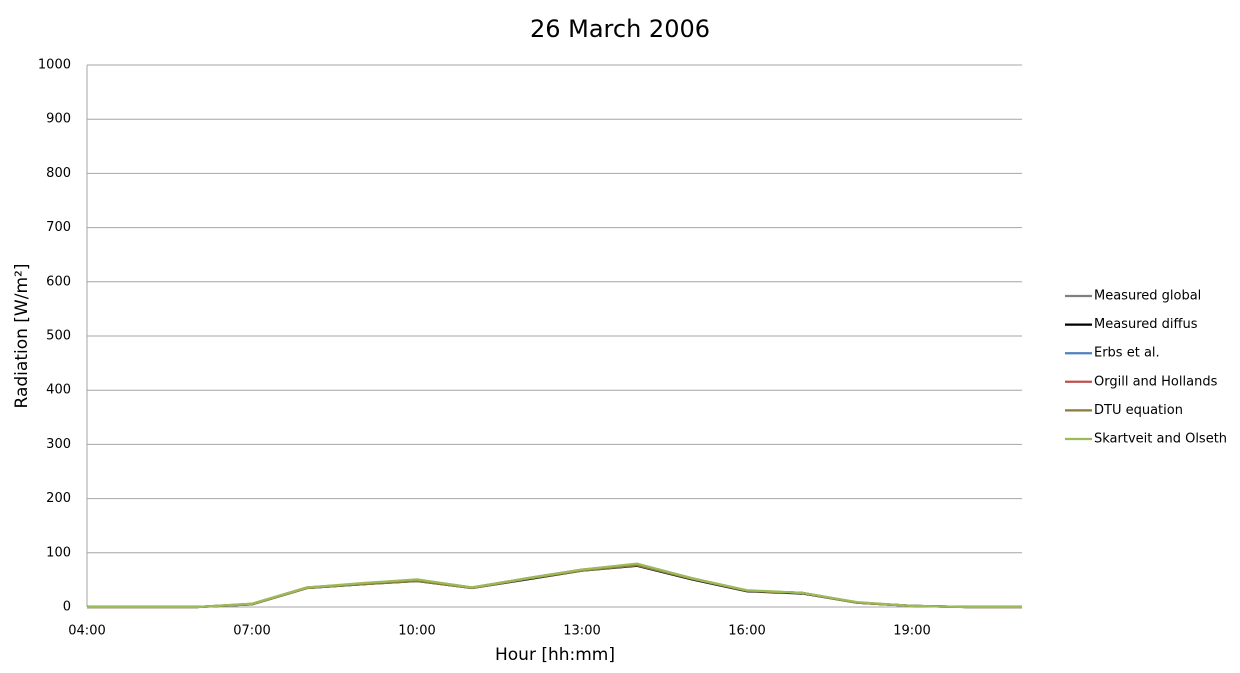 This screenshot has height=673, width=1240. What do you see at coordinates (58, 281) in the screenshot?
I see `y-tick-label: 600` at bounding box center [58, 281].